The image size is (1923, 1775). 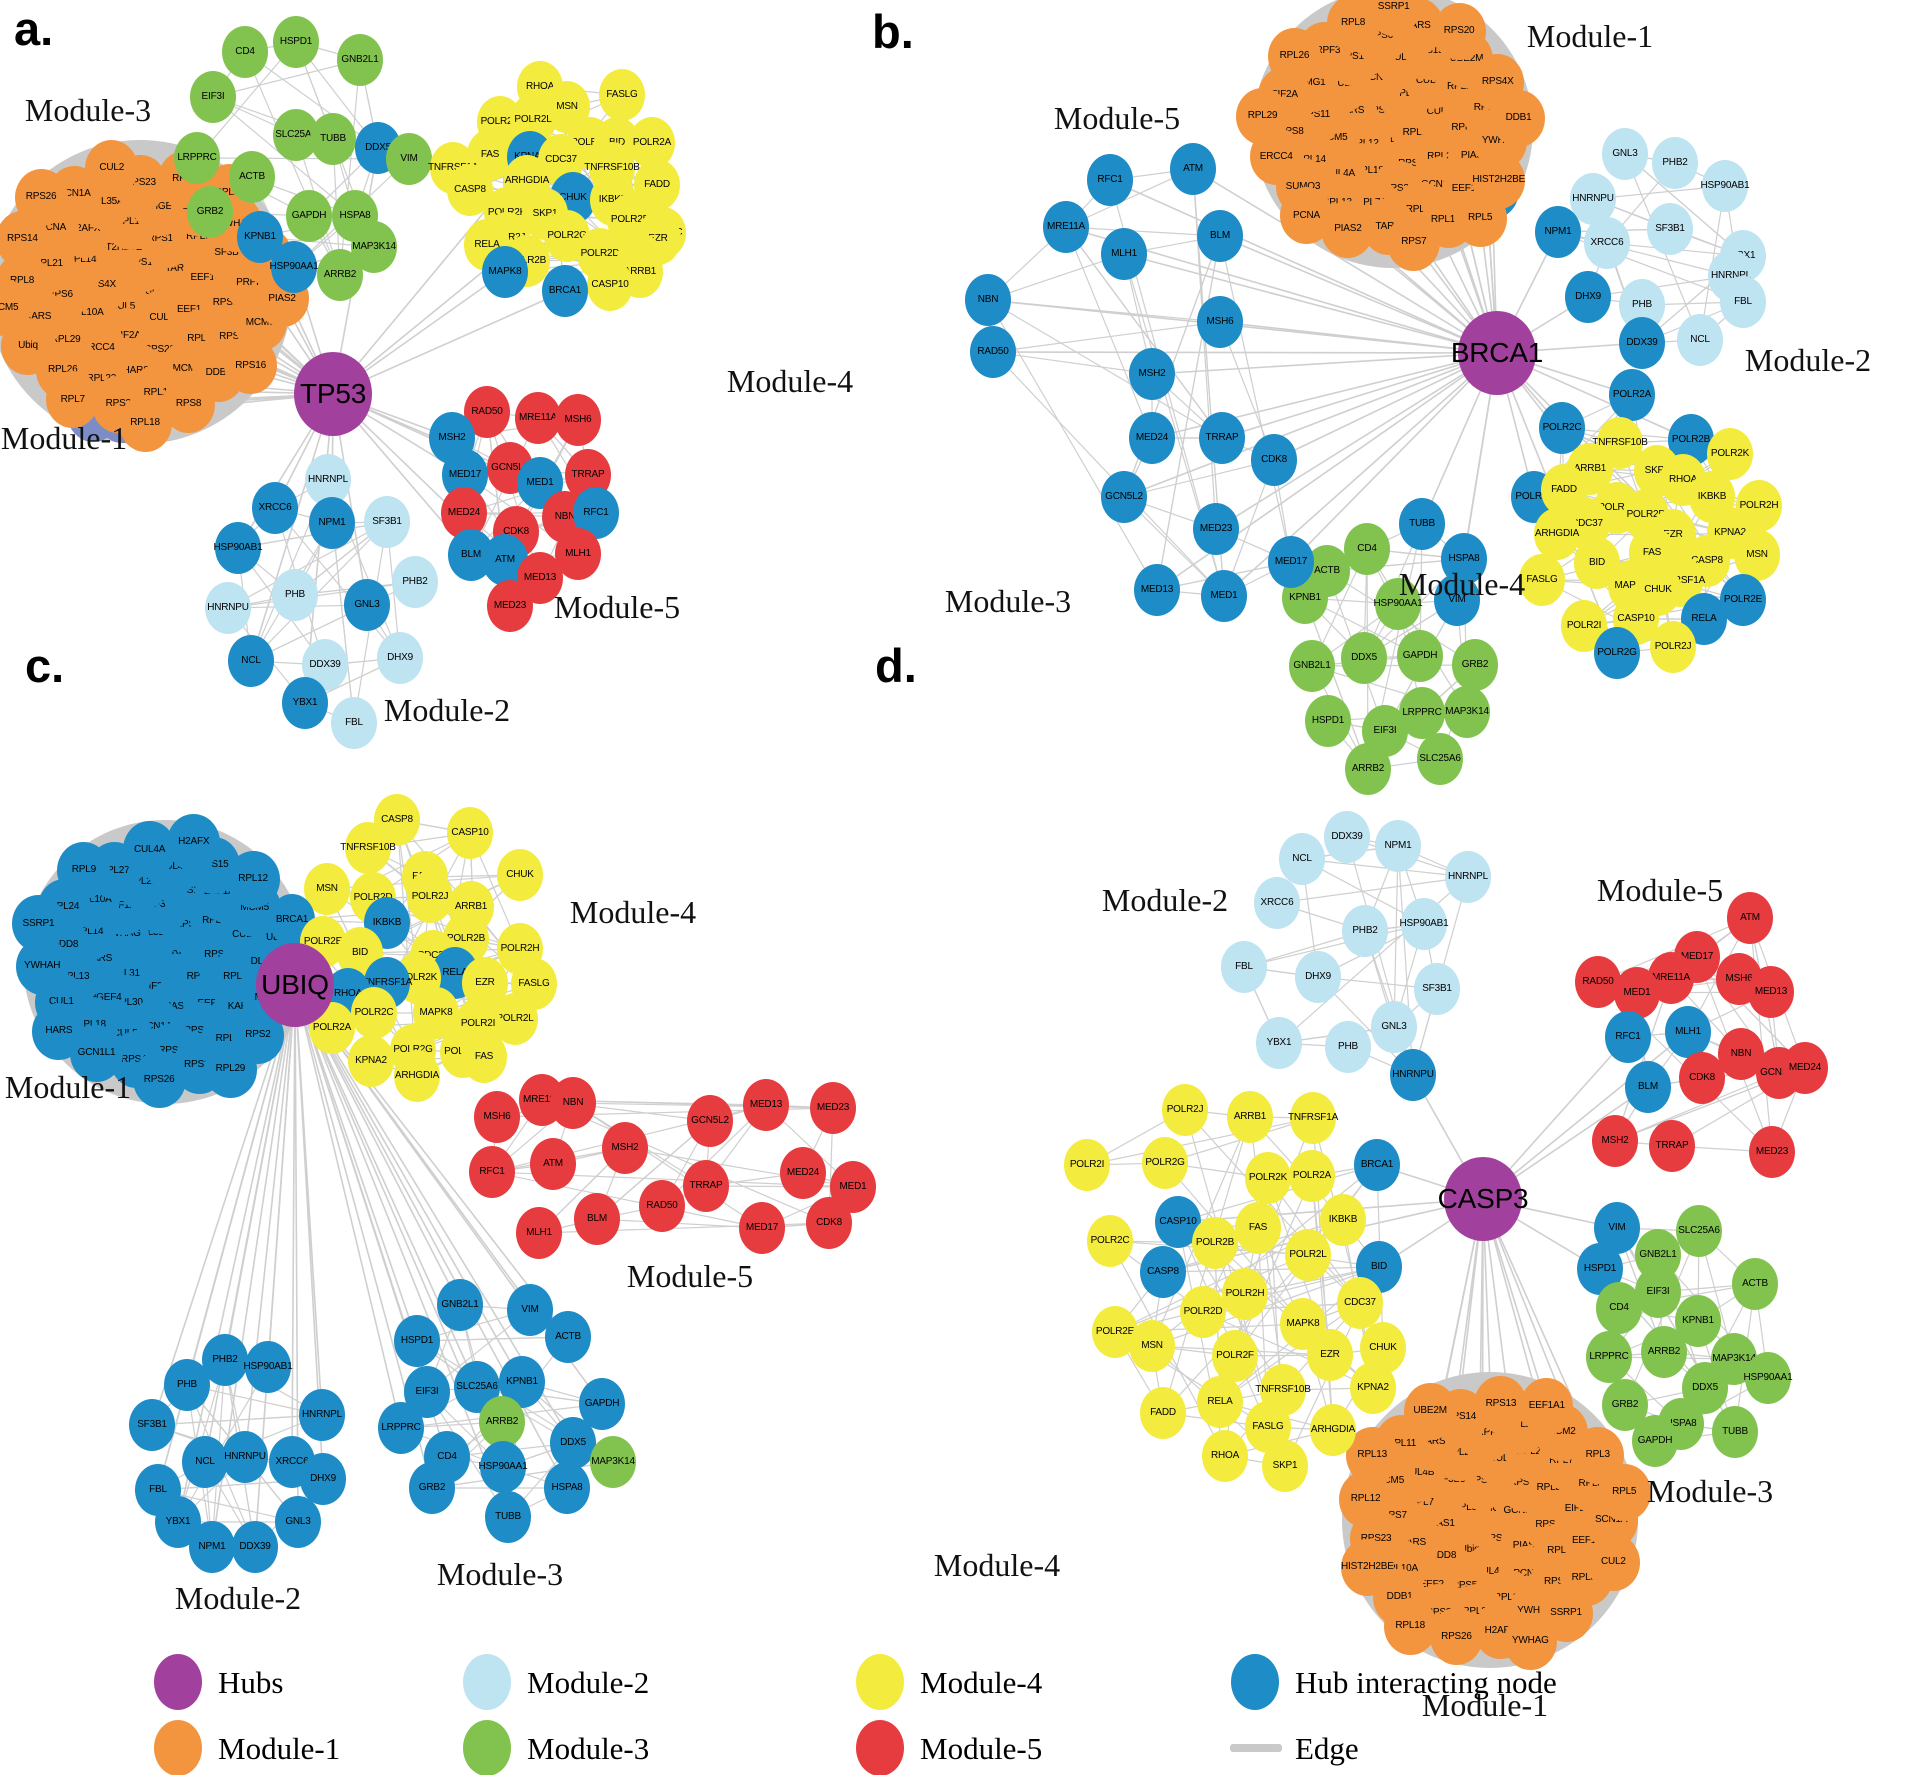 I want to click on node-BRCA1: BRCA1, so click(x=565, y=291).